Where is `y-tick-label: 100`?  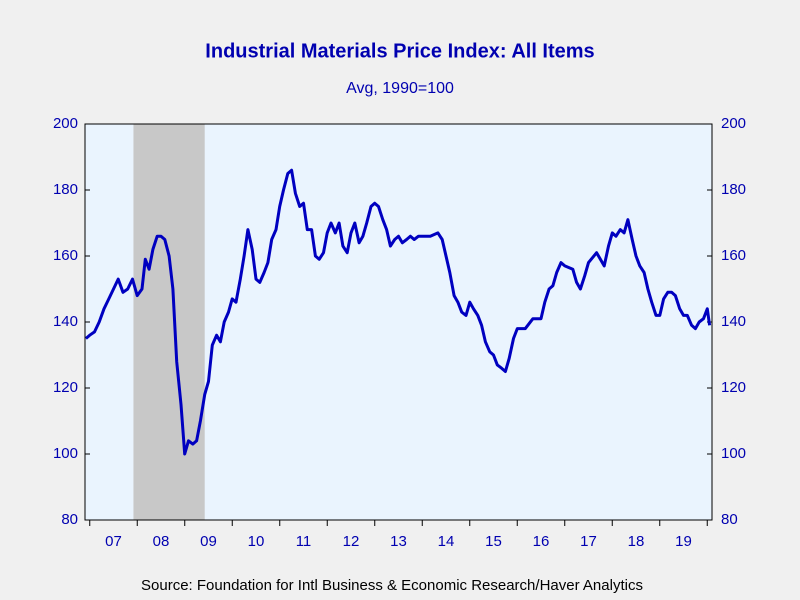 y-tick-label: 100 is located at coordinates (65, 453).